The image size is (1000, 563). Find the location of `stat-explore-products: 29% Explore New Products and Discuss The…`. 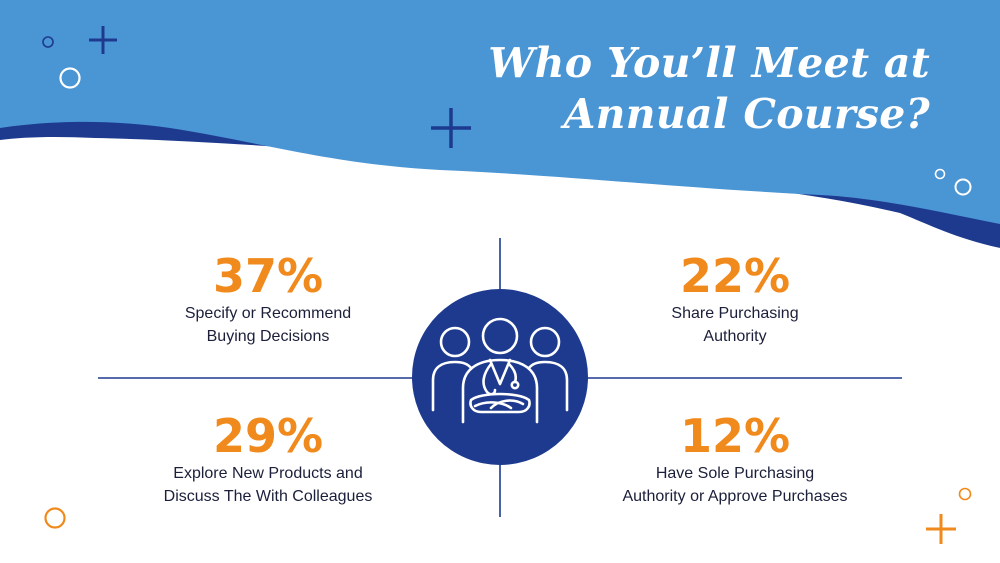

stat-explore-products: 29% Explore New Products and Discuss The… is located at coordinates (268, 460).